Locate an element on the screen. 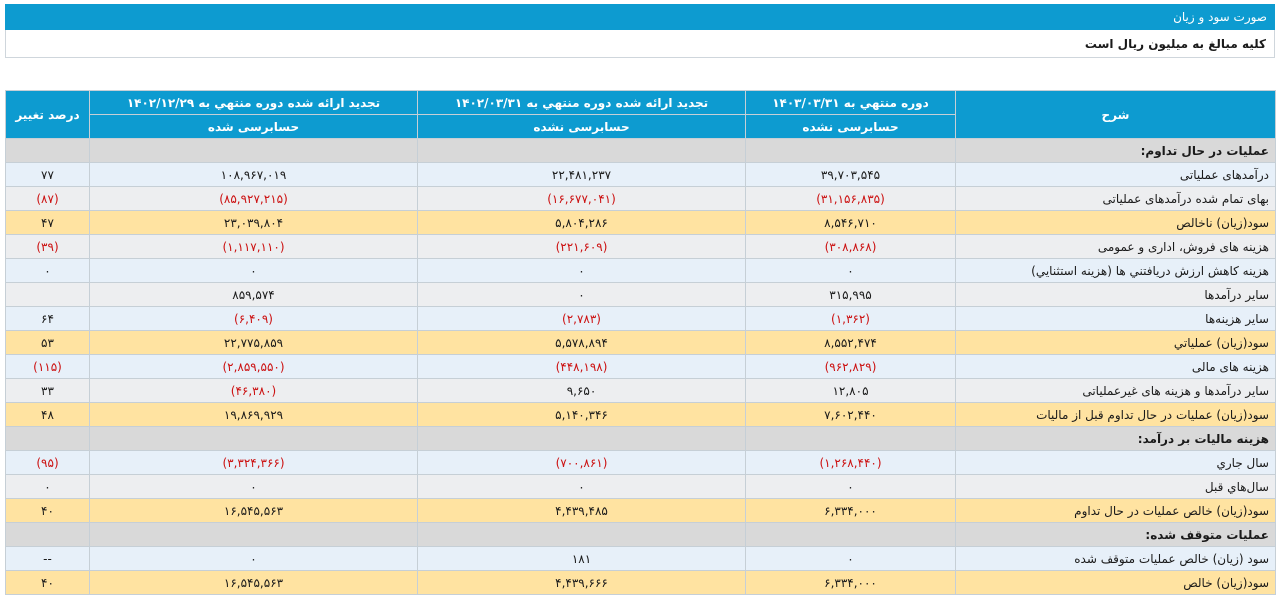 The height and width of the screenshot is (600, 1280). cell-col3: (۸۵,۹۲۷,۲۱۵) is located at coordinates (253, 198).